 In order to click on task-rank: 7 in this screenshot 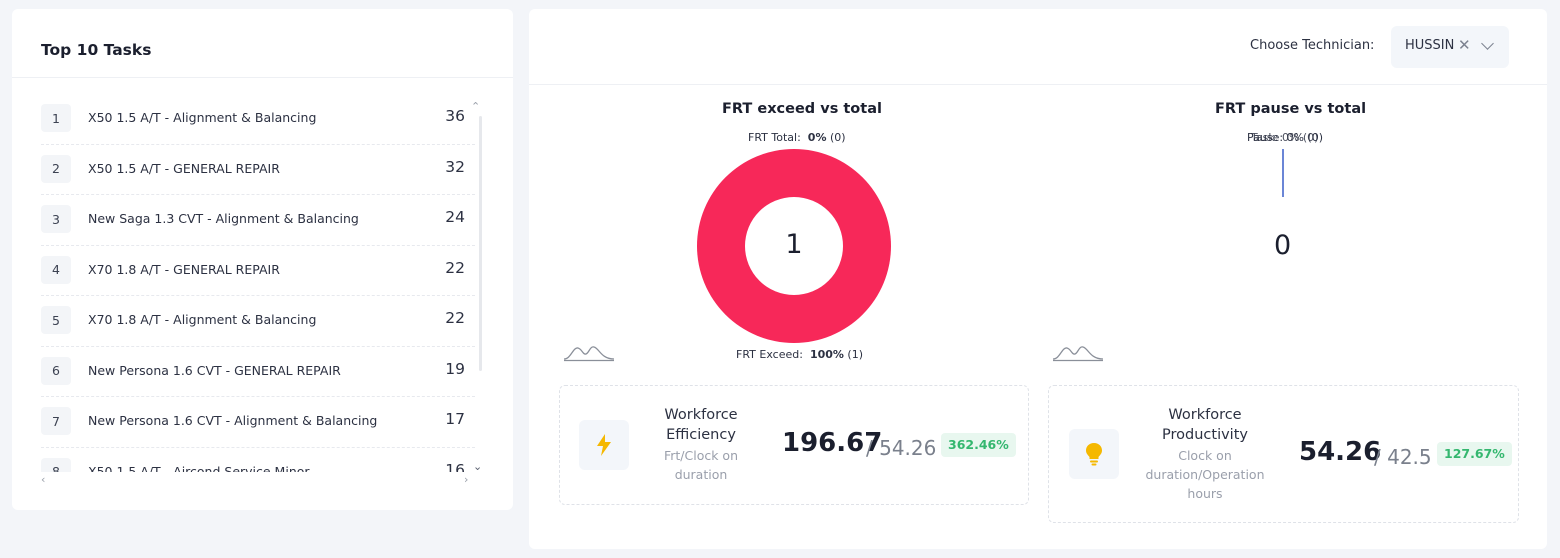, I will do `click(56, 421)`.